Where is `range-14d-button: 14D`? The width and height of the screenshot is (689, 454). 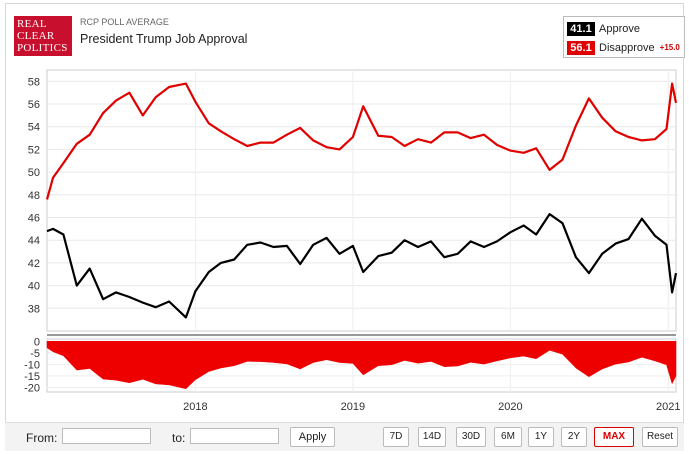
range-14d-button: 14D is located at coordinates (432, 437).